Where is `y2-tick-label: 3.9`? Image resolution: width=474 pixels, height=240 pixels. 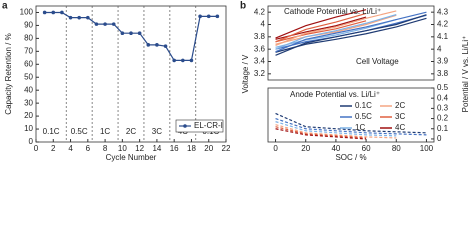
y2-tick-label: 3.9 is located at coordinates (443, 61).